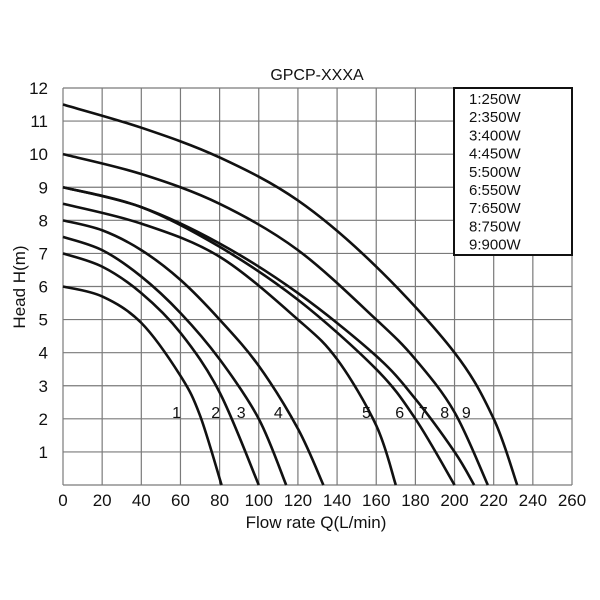 Image resolution: width=600 pixels, height=600 pixels. Describe the element at coordinates (317, 75) in the screenshot. I see `chart-title: GPCP-XXXA` at that location.